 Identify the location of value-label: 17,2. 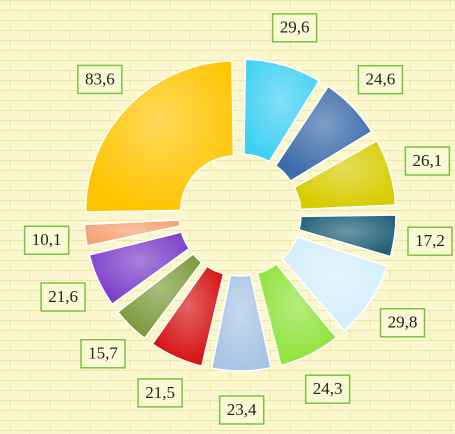
(430, 240).